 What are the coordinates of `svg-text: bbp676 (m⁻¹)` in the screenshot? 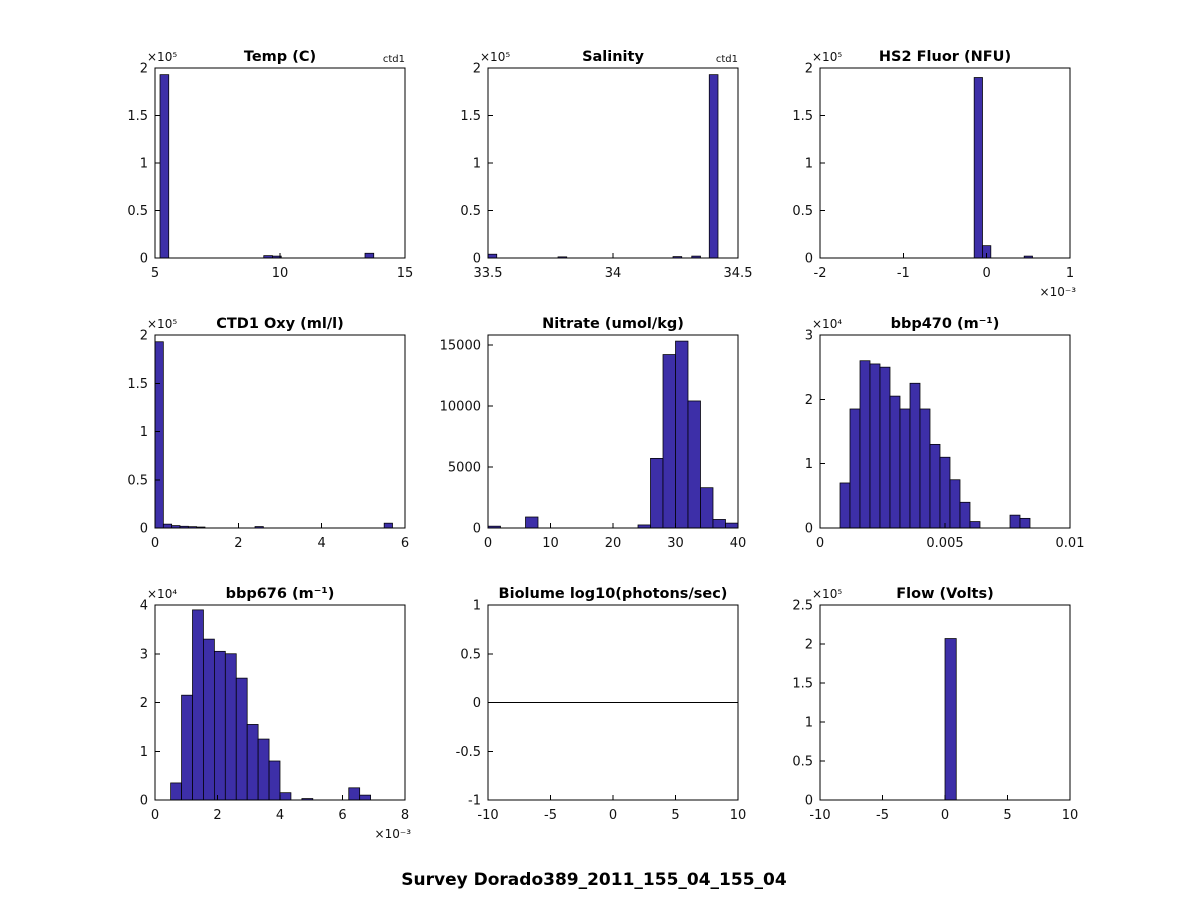 It's located at (280, 594).